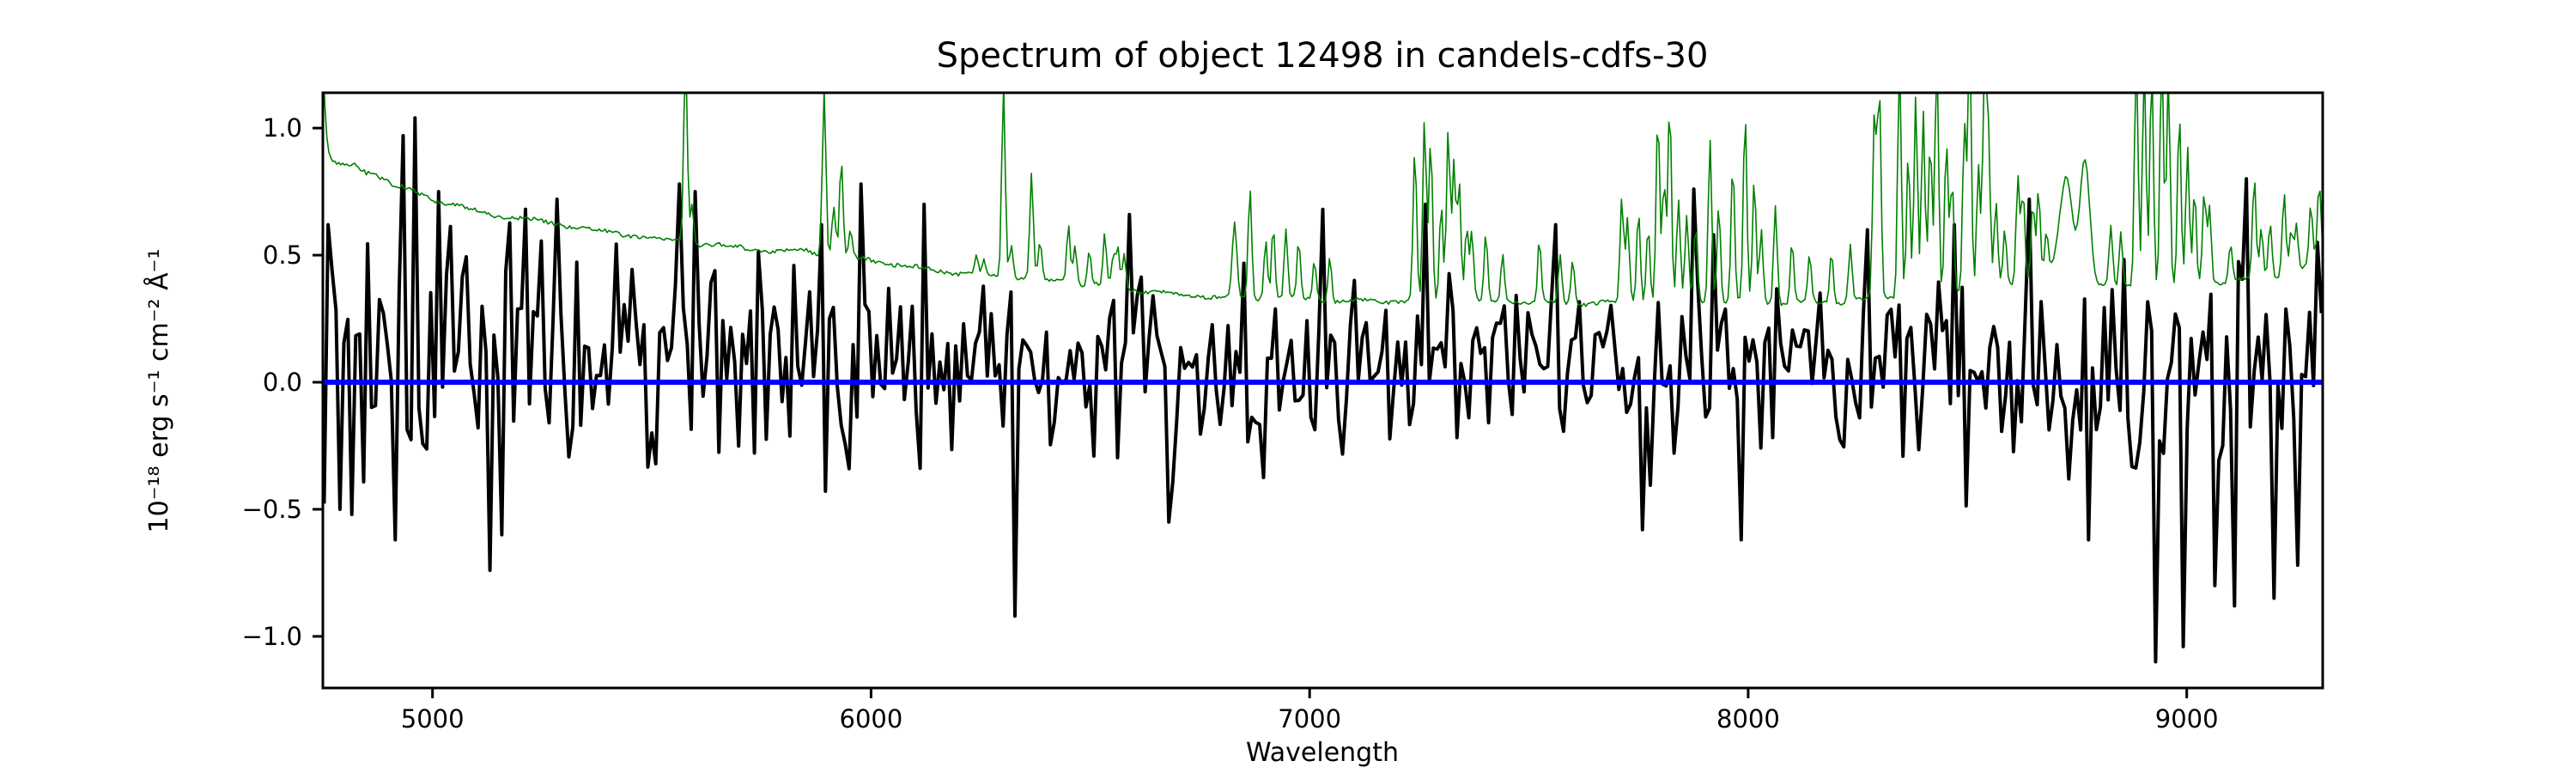  I want to click on x-axis: 5000 6000 7000 8000 9000 Wavelength, so click(1310, 728).